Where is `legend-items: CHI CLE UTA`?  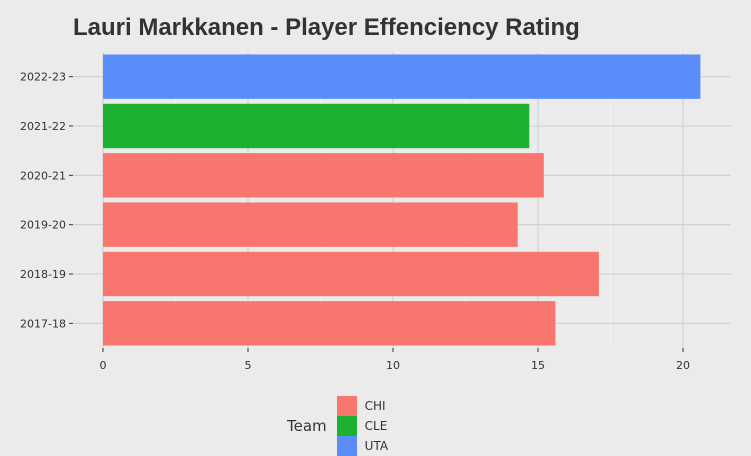 legend-items: CHI CLE UTA is located at coordinates (366, 426).